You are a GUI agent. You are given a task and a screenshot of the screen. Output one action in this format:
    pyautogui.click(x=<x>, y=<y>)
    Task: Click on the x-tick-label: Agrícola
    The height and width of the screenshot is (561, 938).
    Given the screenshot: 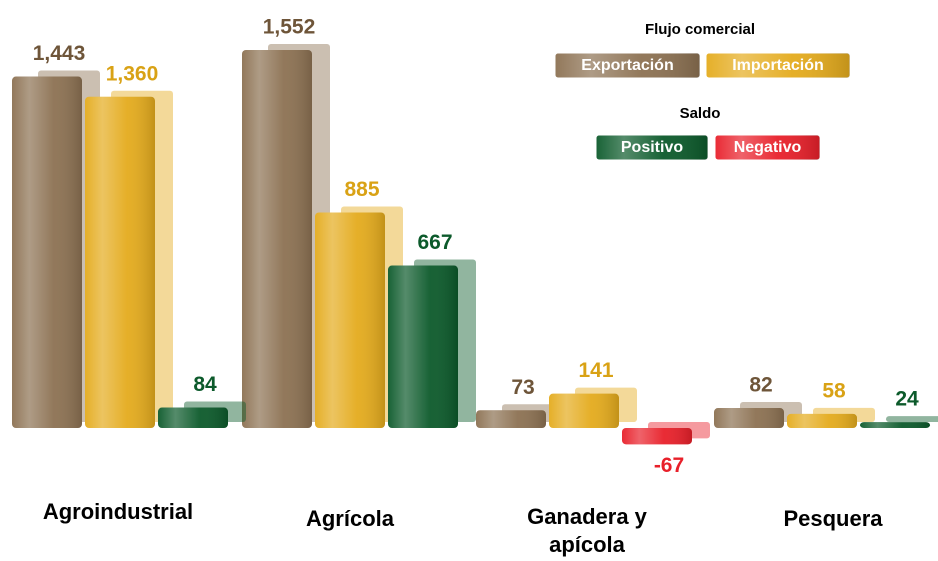 What is the action you would take?
    pyautogui.click(x=350, y=518)
    